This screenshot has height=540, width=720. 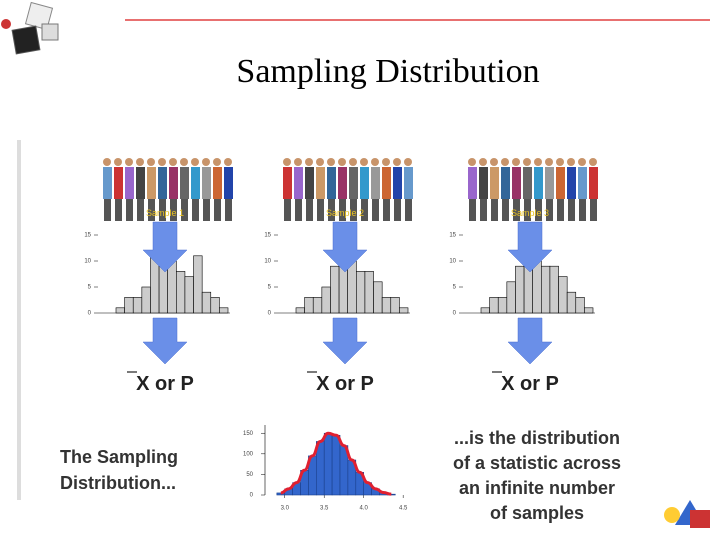 What do you see at coordinates (530, 213) in the screenshot?
I see `sample-label: Sample 3` at bounding box center [530, 213].